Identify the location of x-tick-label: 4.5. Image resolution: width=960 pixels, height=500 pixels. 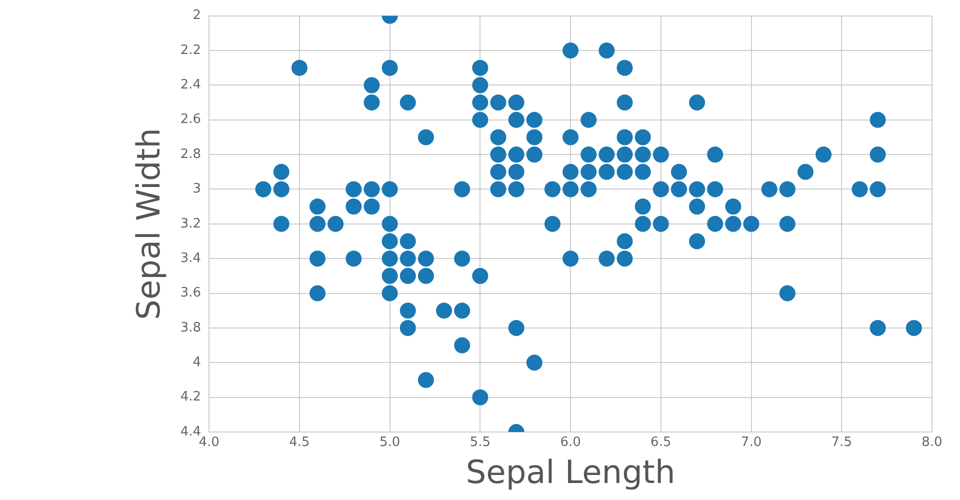
(299, 442).